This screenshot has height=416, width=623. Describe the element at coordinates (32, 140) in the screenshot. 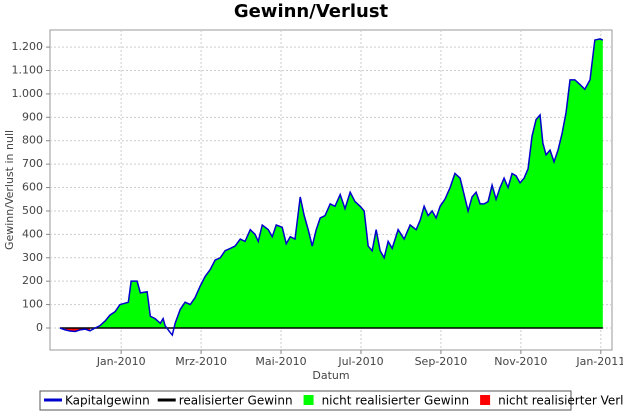

I see `y-tick-label: 800` at that location.